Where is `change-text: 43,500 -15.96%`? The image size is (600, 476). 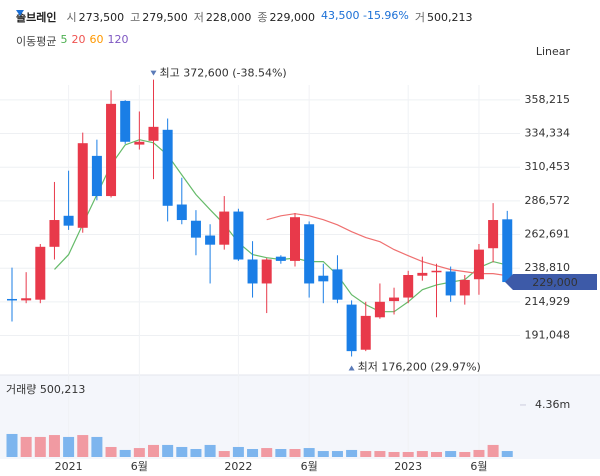
change-text: 43,500 -15.96% is located at coordinates (364, 15).